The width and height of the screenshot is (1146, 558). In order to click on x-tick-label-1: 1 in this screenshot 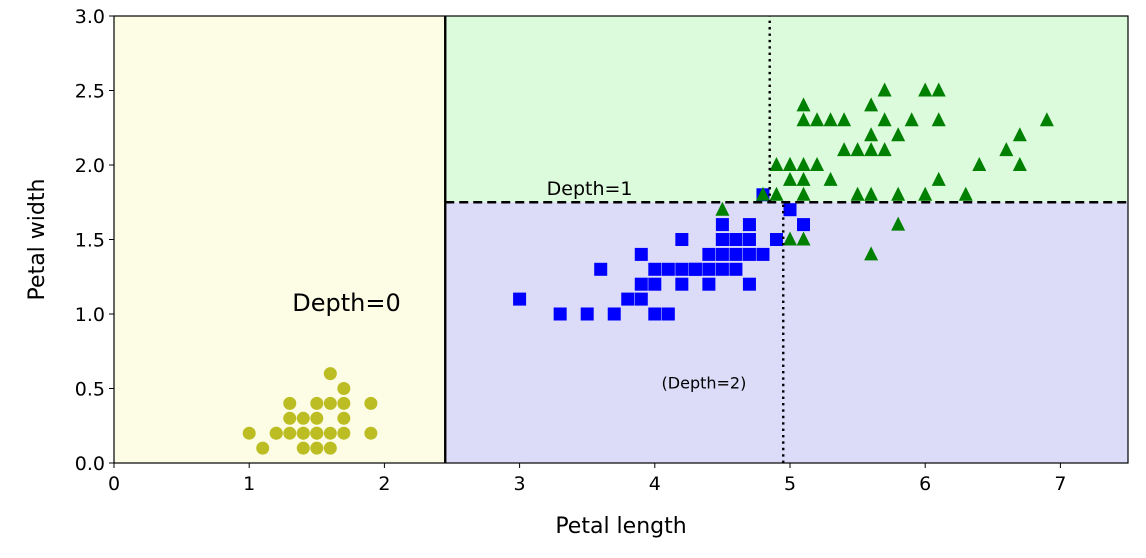, I will do `click(249, 484)`.